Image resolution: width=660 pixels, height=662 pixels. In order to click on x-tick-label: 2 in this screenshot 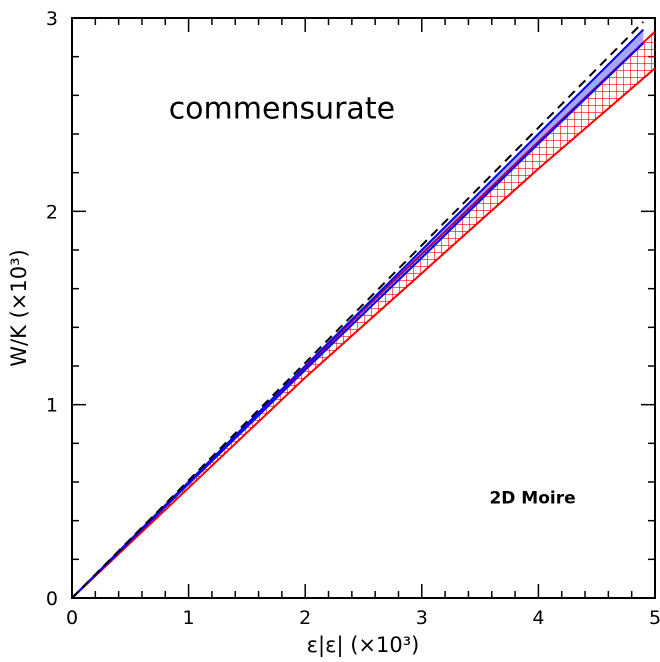, I will do `click(305, 618)`.